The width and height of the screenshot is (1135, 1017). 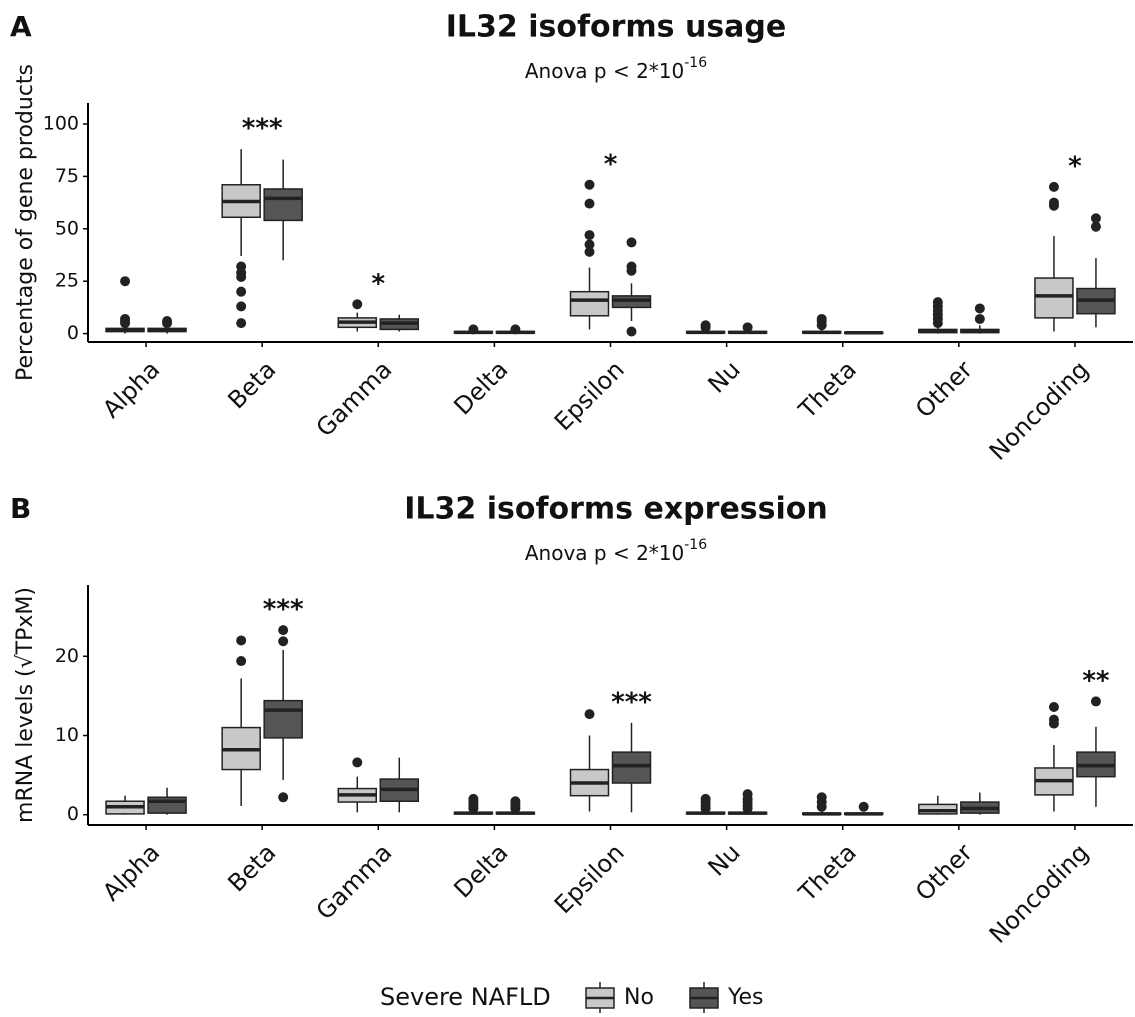 What do you see at coordinates (67, 281) in the screenshot?
I see `y-tick-label: 25` at bounding box center [67, 281].